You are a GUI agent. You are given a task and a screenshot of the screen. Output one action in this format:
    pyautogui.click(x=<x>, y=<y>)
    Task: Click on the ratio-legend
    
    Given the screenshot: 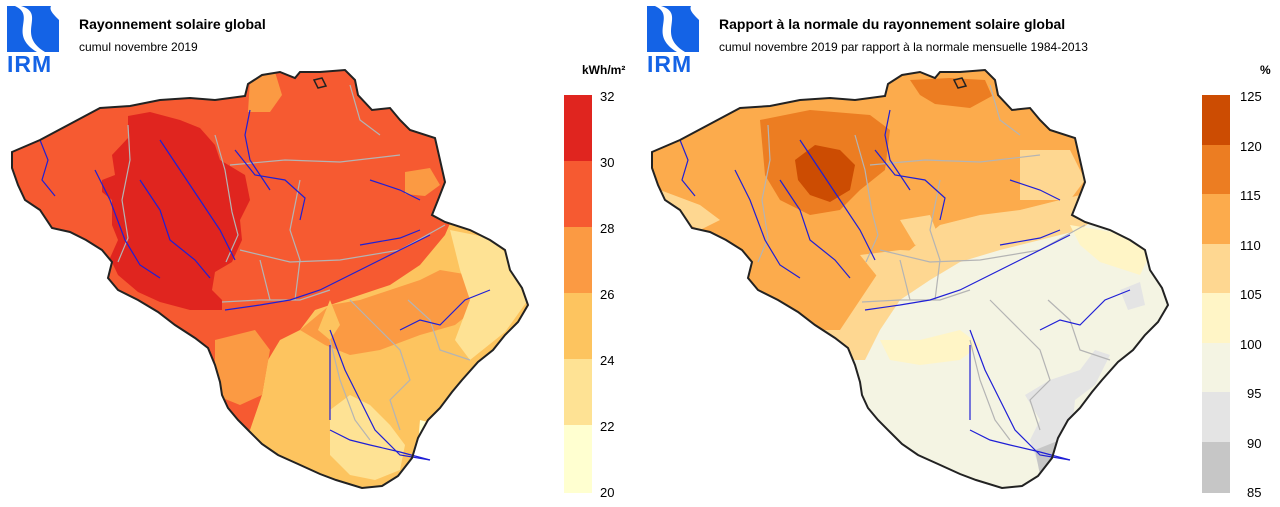 What is the action you would take?
    pyautogui.click(x=1216, y=294)
    